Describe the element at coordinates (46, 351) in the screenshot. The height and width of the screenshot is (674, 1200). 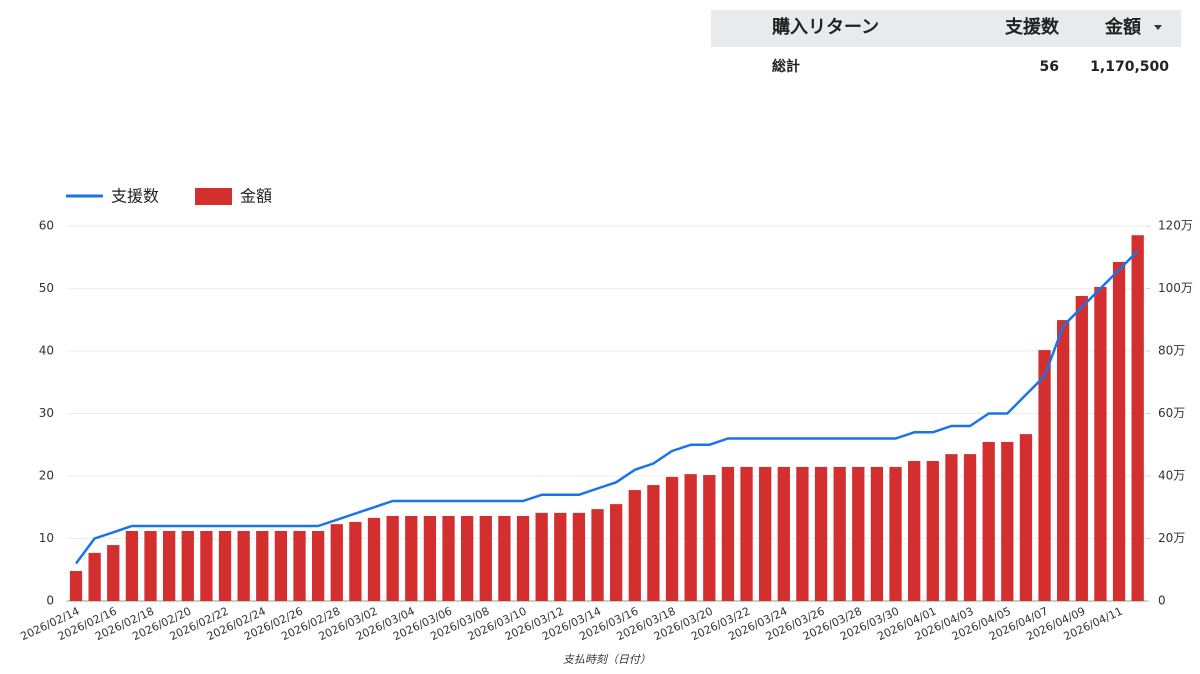
I see `y-tick-label: 40` at that location.